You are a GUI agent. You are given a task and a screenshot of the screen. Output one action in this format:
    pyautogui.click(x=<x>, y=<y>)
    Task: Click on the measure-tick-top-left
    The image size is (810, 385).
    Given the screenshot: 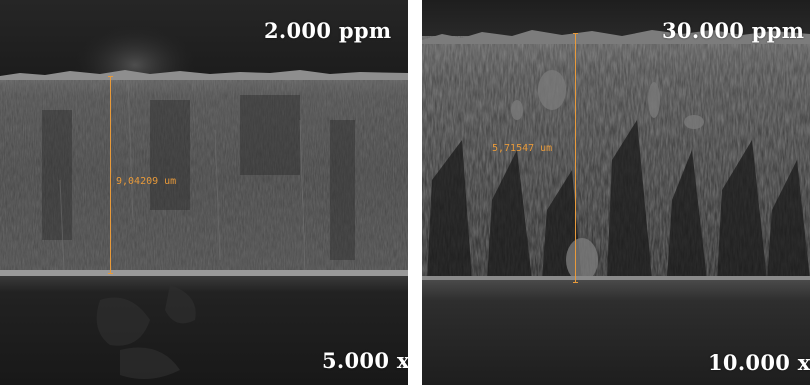 What is the action you would take?
    pyautogui.click(x=110, y=76)
    